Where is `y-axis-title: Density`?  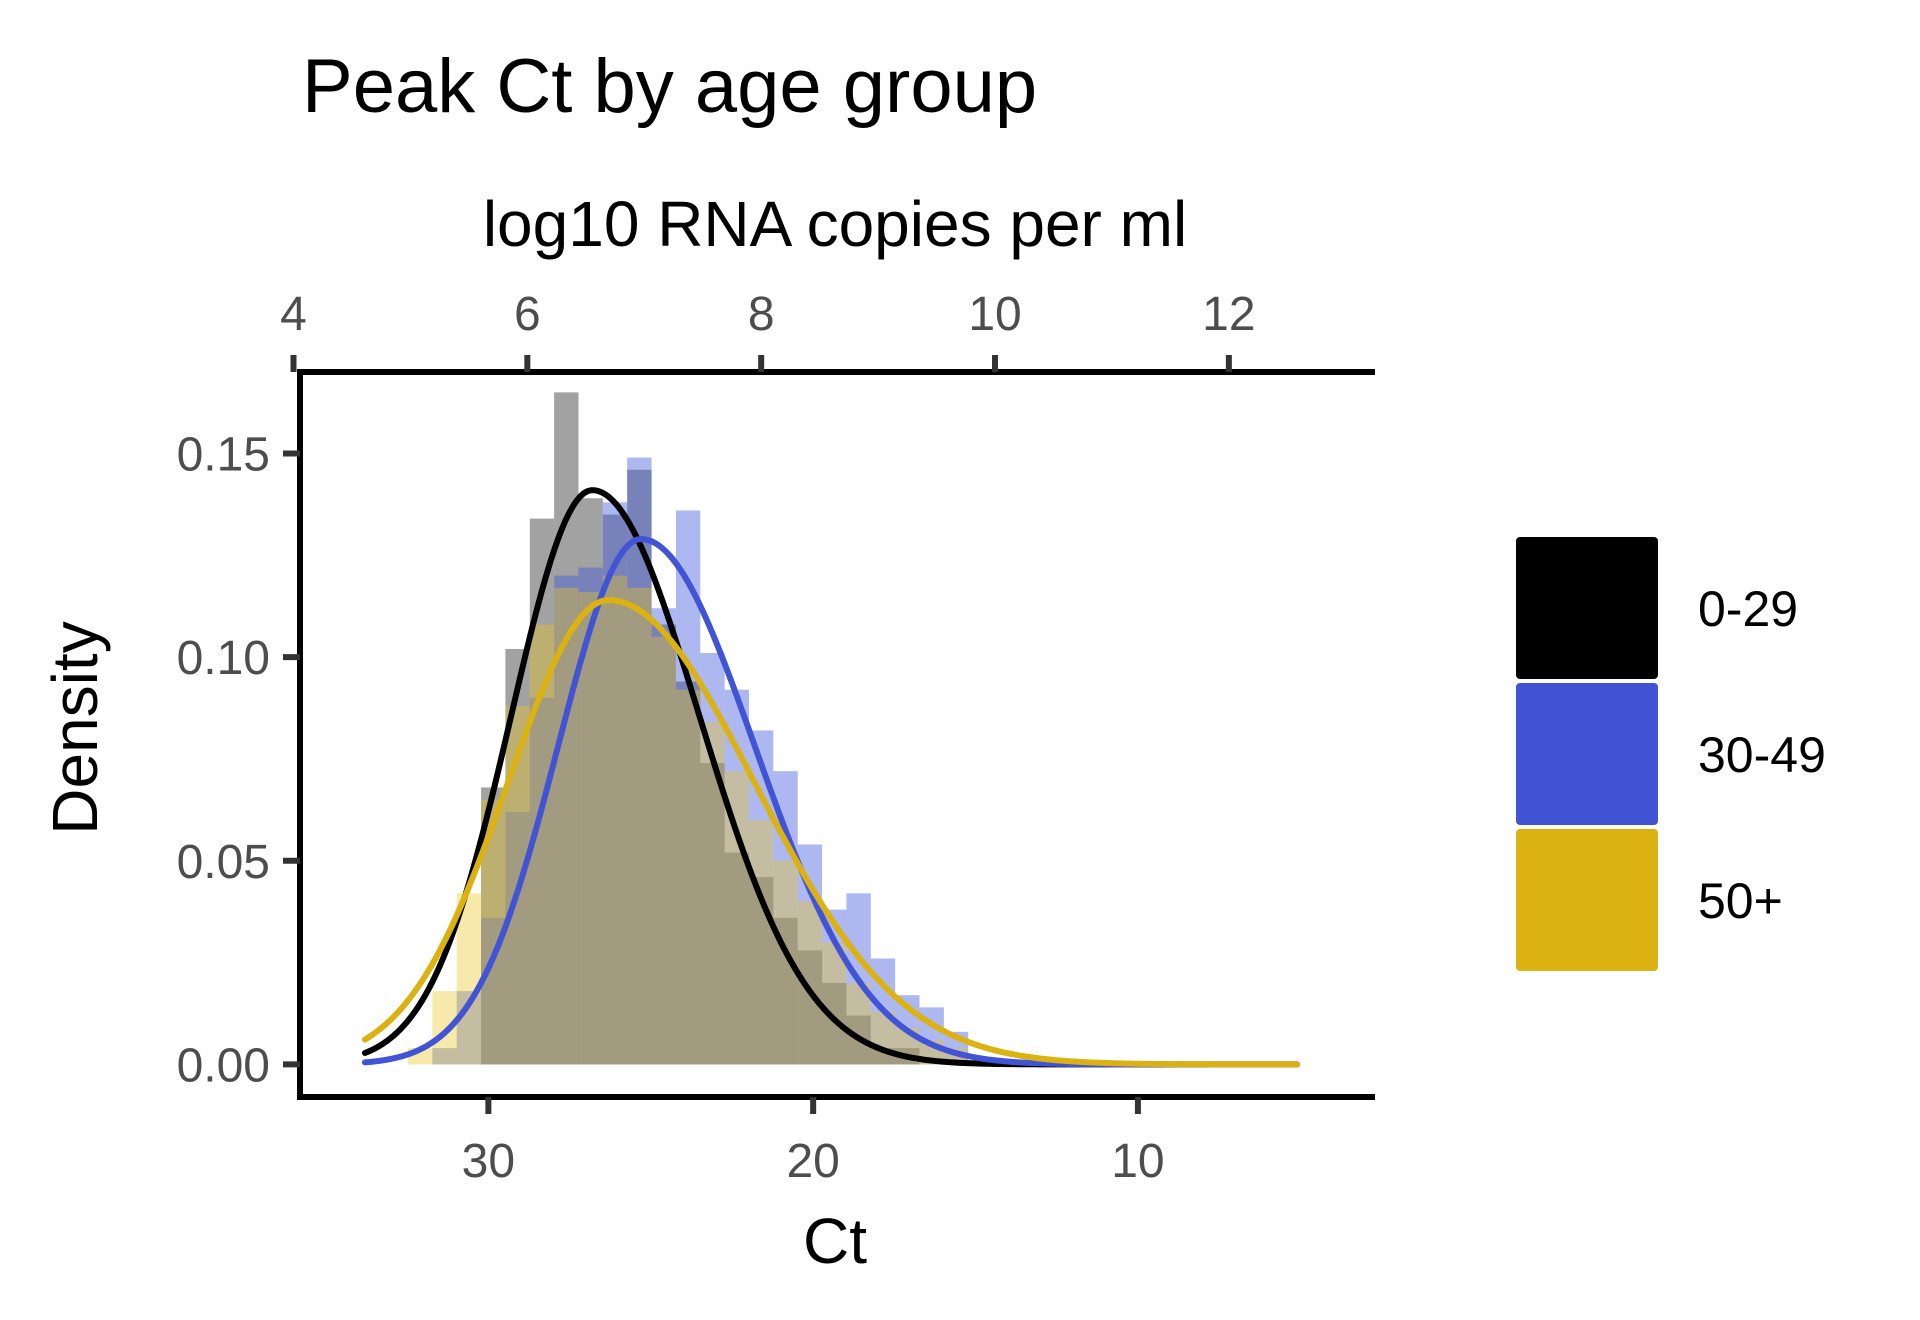
y-axis-title: Density is located at coordinates (75, 727).